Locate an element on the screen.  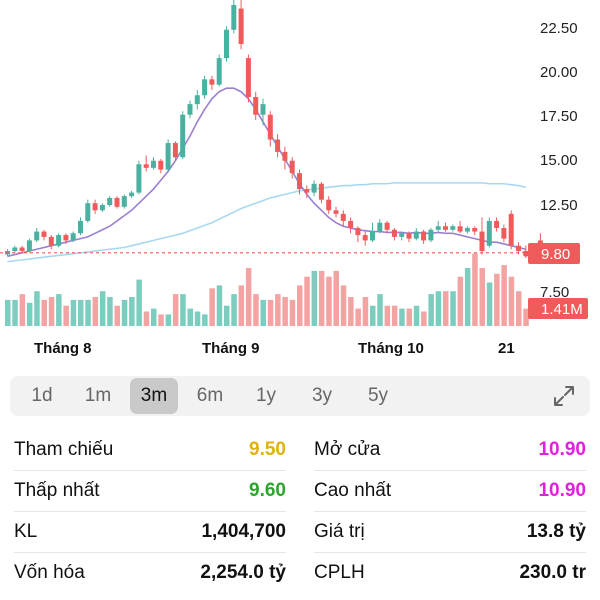
range-6m-button: 6m is located at coordinates (210, 395).